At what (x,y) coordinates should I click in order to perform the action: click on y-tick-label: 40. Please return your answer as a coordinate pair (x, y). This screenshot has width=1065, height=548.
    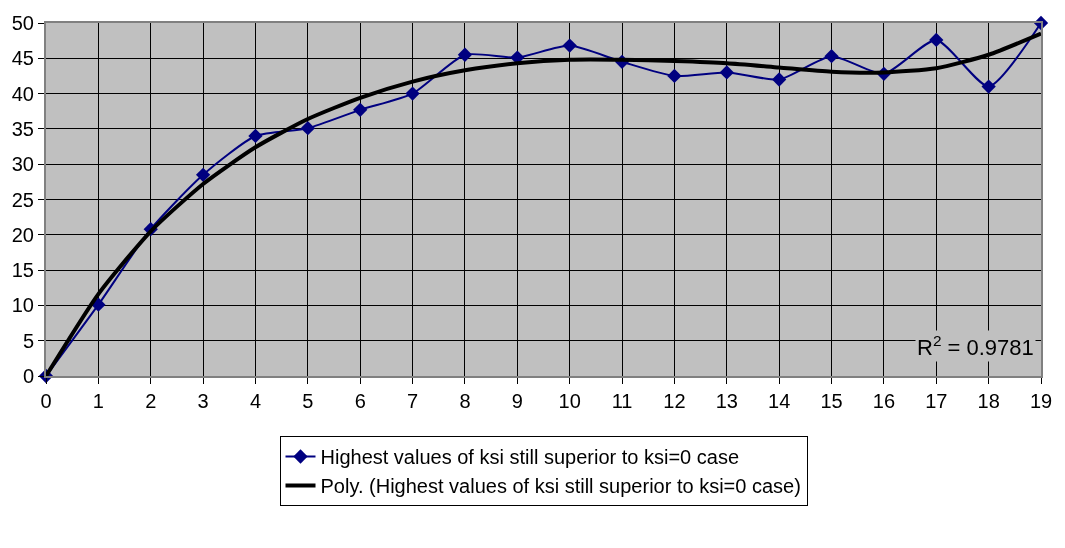
    Looking at the image, I should click on (22, 93).